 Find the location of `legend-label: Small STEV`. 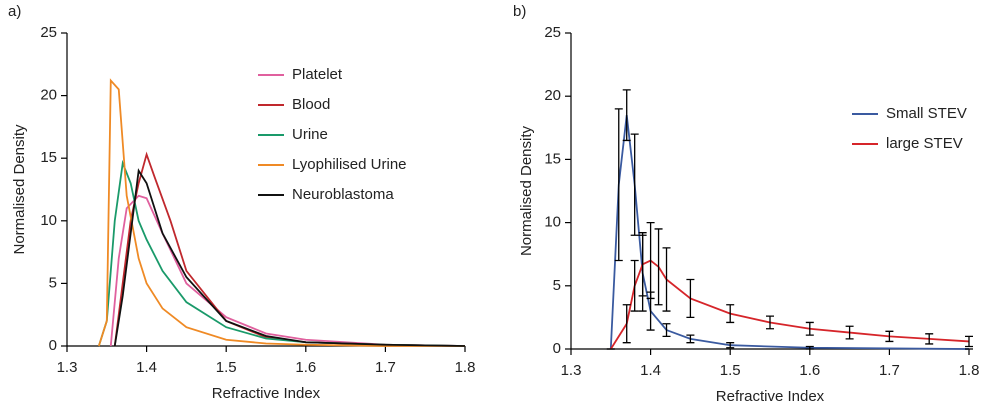

legend-label: Small STEV is located at coordinates (926, 113).